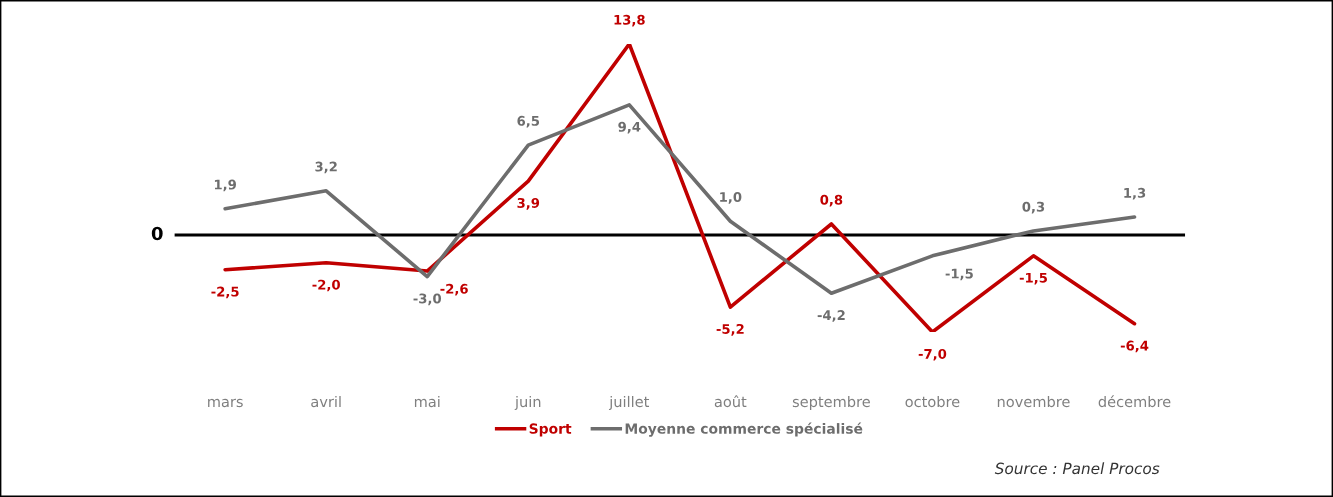  Describe the element at coordinates (1135, 193) in the screenshot. I see `data-label: 1,3` at that location.